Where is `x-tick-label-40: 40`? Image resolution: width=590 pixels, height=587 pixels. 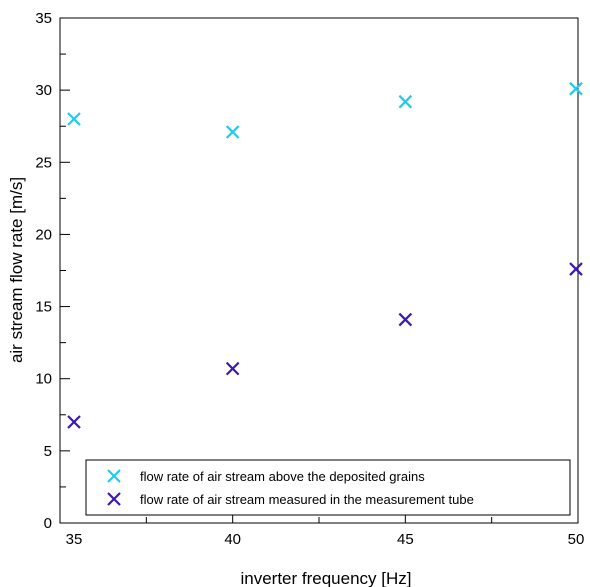
x-tick-label-40: 40 is located at coordinates (232, 539).